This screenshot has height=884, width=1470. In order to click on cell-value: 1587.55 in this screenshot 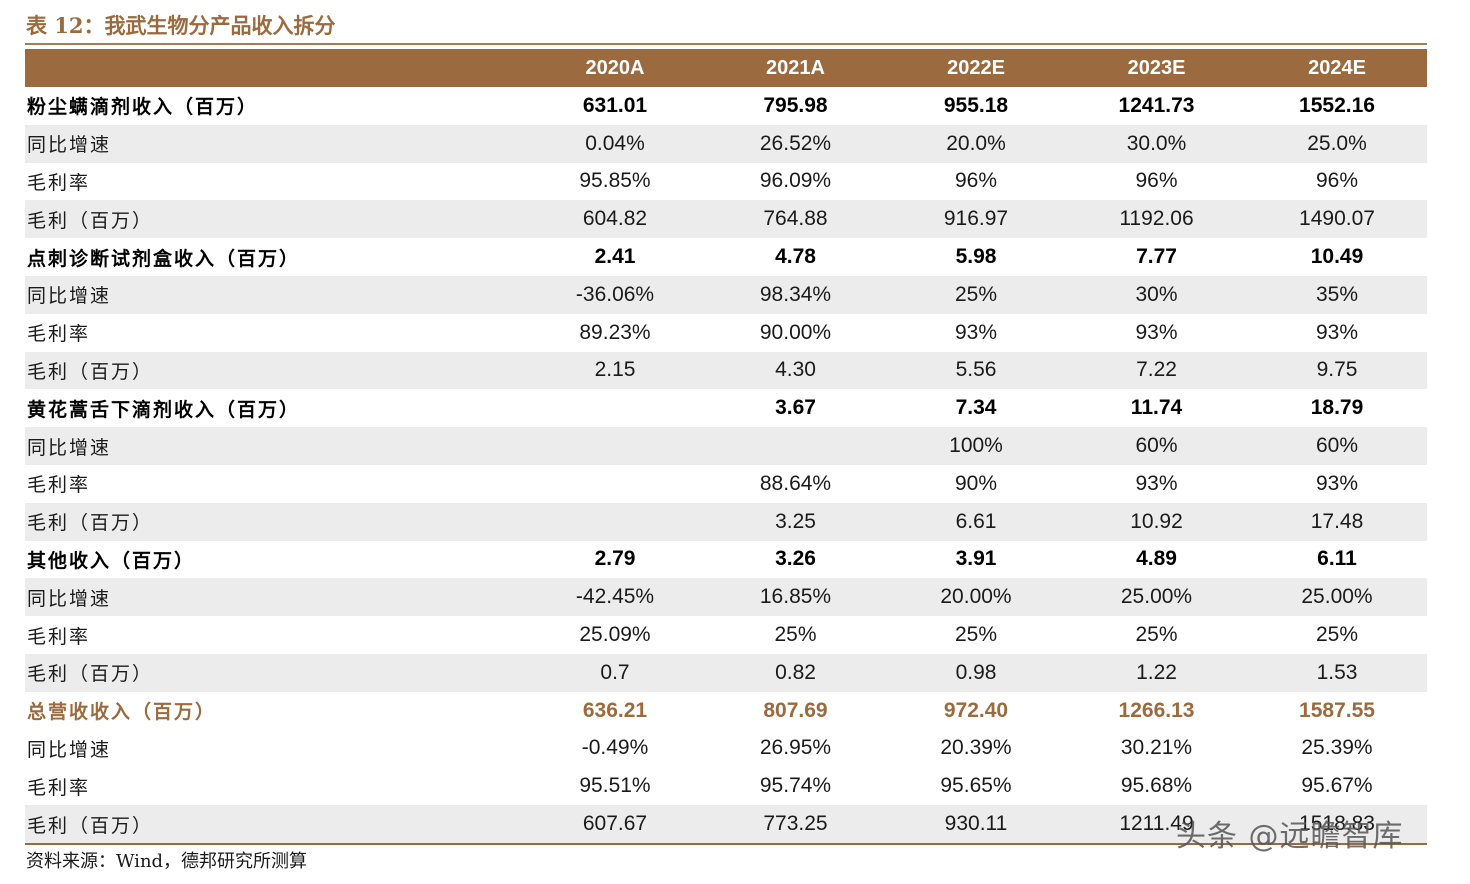, I will do `click(1337, 710)`.